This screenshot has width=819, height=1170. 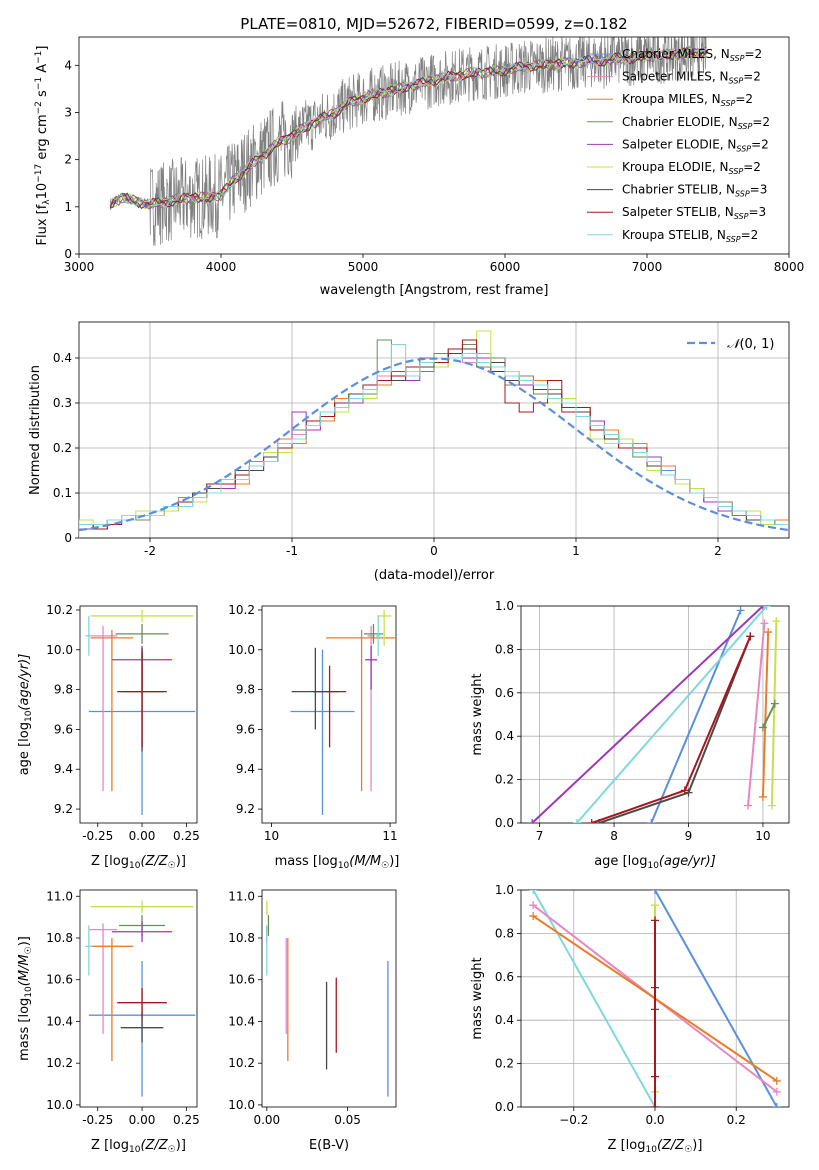 I want to click on x-tick-label: 10, so click(x=271, y=836).